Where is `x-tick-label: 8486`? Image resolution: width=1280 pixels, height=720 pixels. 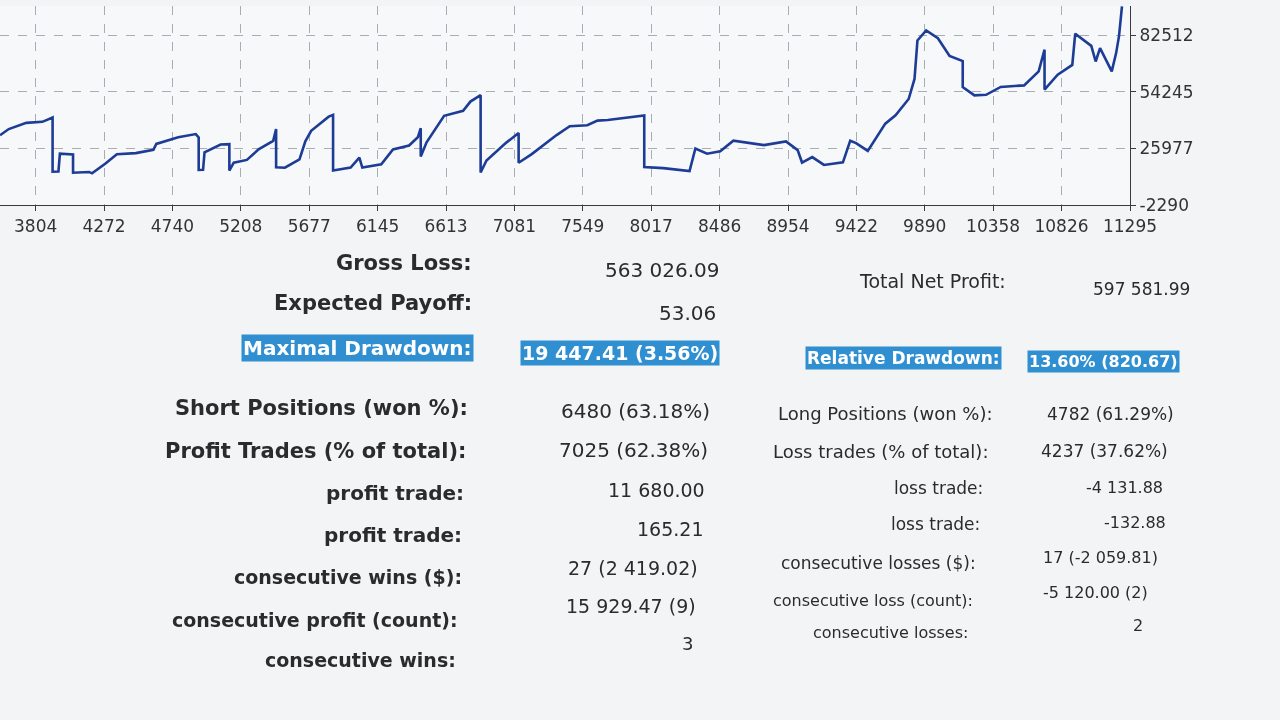
x-tick-label: 8486 is located at coordinates (720, 225).